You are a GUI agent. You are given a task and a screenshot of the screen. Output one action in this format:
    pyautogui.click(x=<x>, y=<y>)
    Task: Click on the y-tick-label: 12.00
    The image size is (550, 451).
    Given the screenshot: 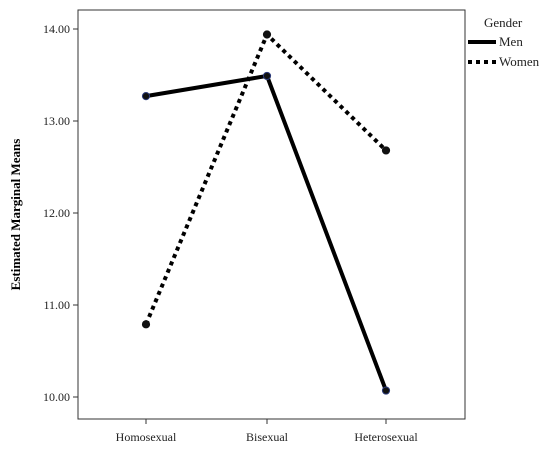 What is the action you would take?
    pyautogui.click(x=56, y=213)
    